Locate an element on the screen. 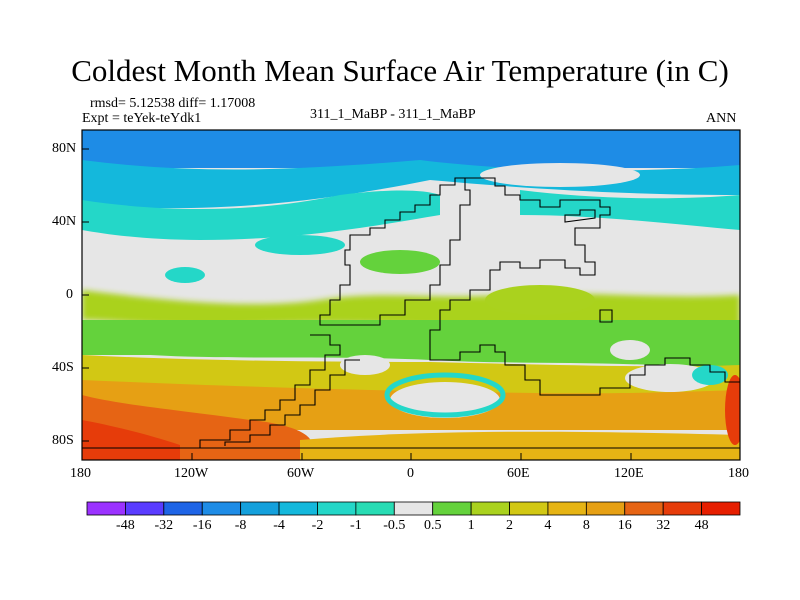 Image resolution: width=800 pixels, height=600 pixels. outline-landmass-east is located at coordinates (584, 286).